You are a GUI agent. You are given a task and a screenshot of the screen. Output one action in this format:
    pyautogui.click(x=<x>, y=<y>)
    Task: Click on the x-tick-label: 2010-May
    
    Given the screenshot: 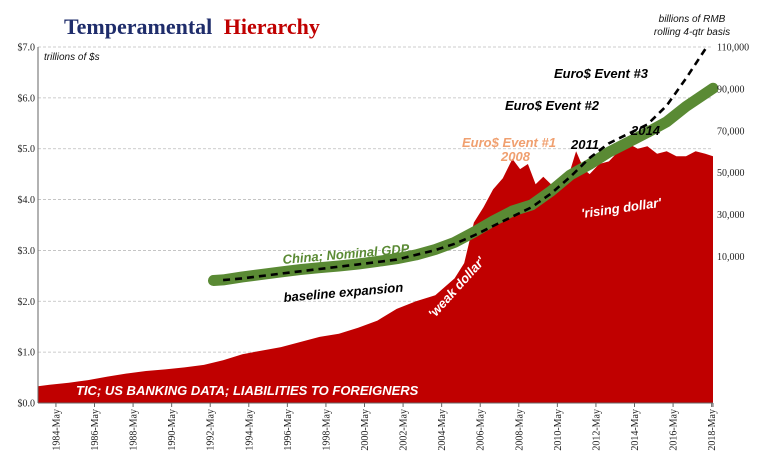 What is the action you would take?
    pyautogui.click(x=558, y=430)
    